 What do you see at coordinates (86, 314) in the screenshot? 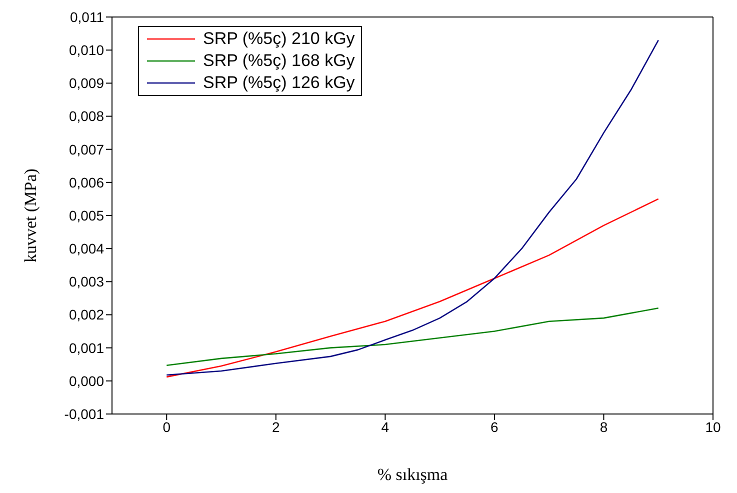
I see `y-tick-label: 0,002` at bounding box center [86, 314].